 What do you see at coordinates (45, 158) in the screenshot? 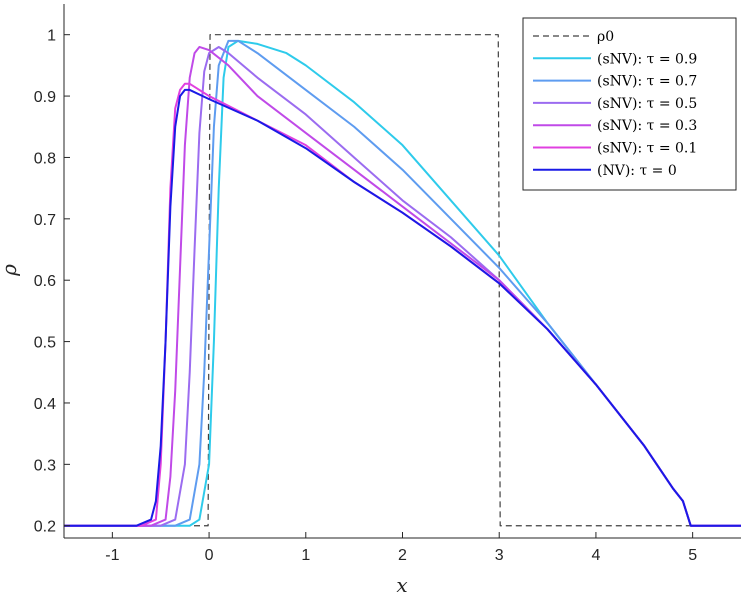
I see `y-tick-label: 0.8` at bounding box center [45, 158].